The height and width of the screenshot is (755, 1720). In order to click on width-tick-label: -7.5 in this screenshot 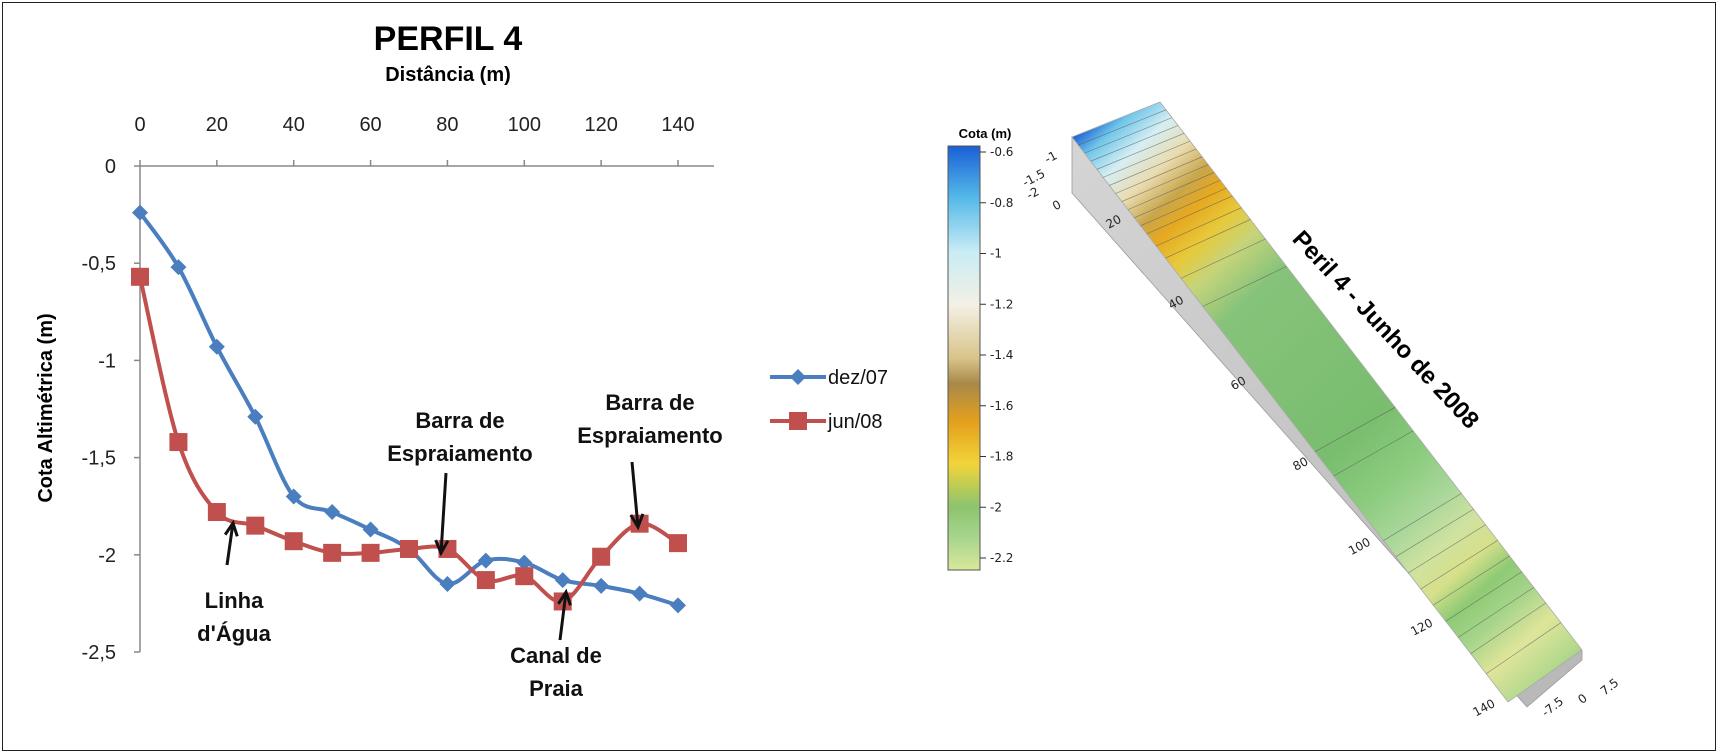, I will do `click(1552, 706)`.